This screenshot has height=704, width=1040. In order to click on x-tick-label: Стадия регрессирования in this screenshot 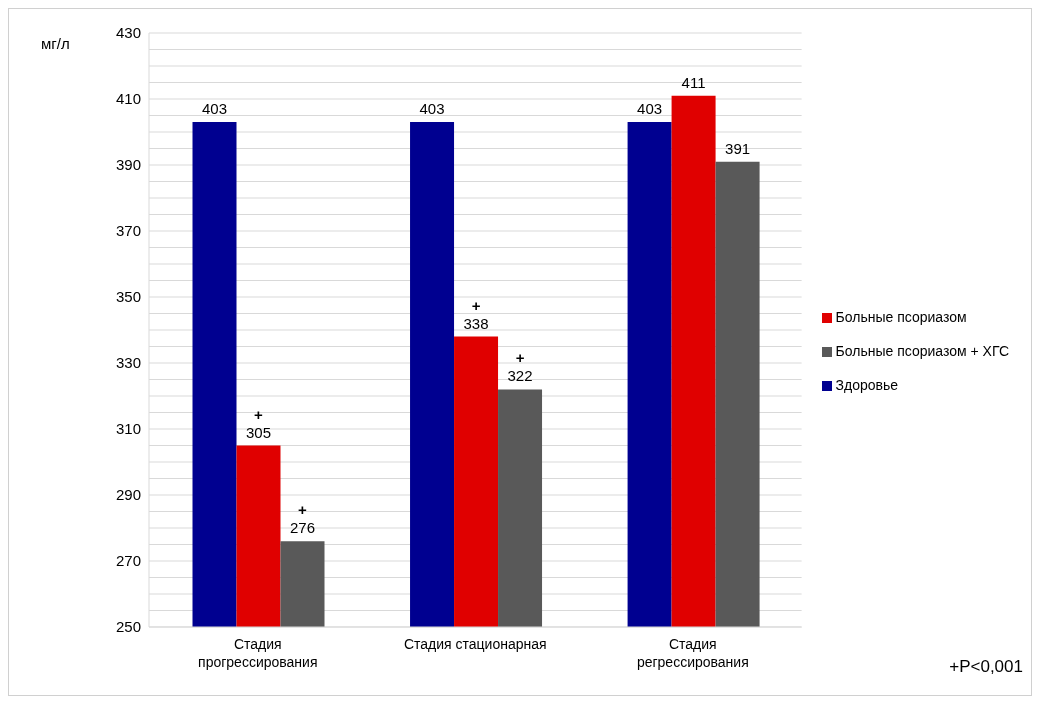, I will do `click(692, 653)`.